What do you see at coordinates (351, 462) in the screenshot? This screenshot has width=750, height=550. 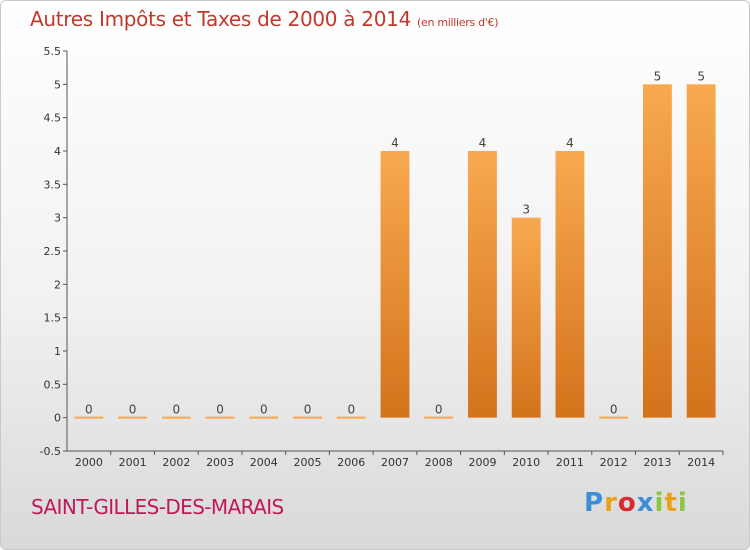 I see `x-tick-label: 2006` at bounding box center [351, 462].